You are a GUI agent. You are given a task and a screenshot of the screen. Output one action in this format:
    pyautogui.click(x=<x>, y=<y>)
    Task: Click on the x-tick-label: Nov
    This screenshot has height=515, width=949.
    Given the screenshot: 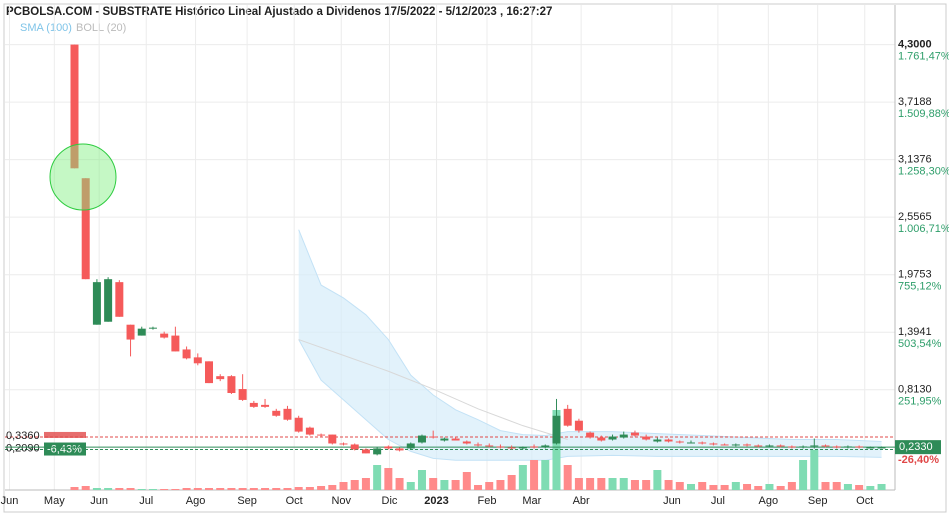 What is the action you would take?
    pyautogui.click(x=341, y=501)
    